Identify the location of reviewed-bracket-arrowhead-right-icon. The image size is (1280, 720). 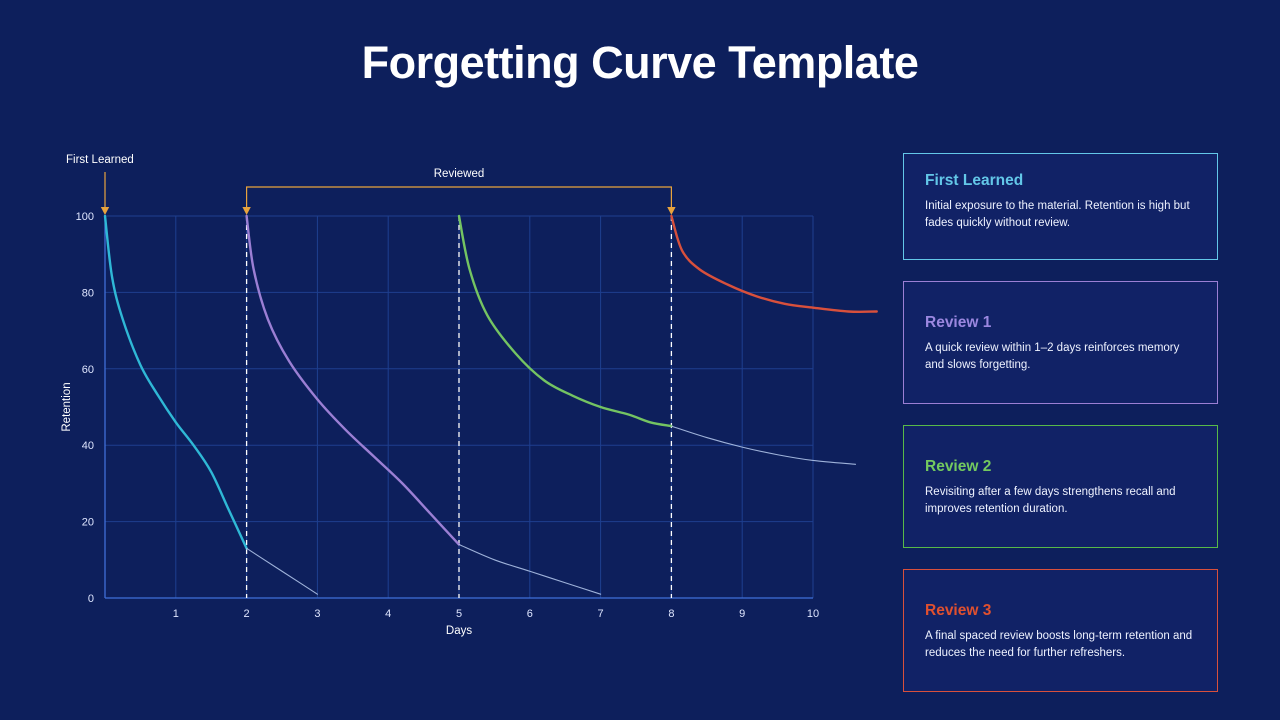
(671, 211).